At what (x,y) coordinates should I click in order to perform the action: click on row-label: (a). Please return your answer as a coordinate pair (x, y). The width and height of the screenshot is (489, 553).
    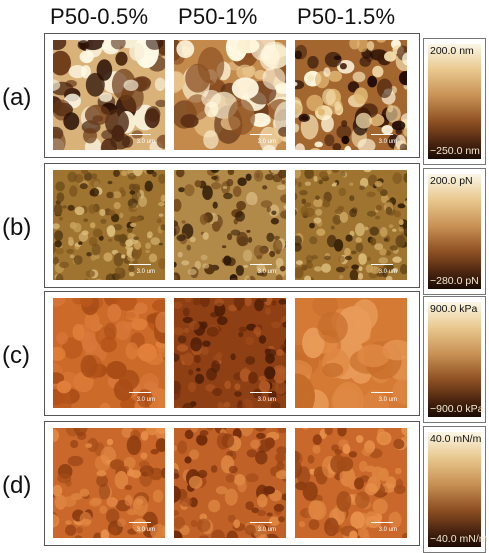
    Looking at the image, I should click on (17, 97).